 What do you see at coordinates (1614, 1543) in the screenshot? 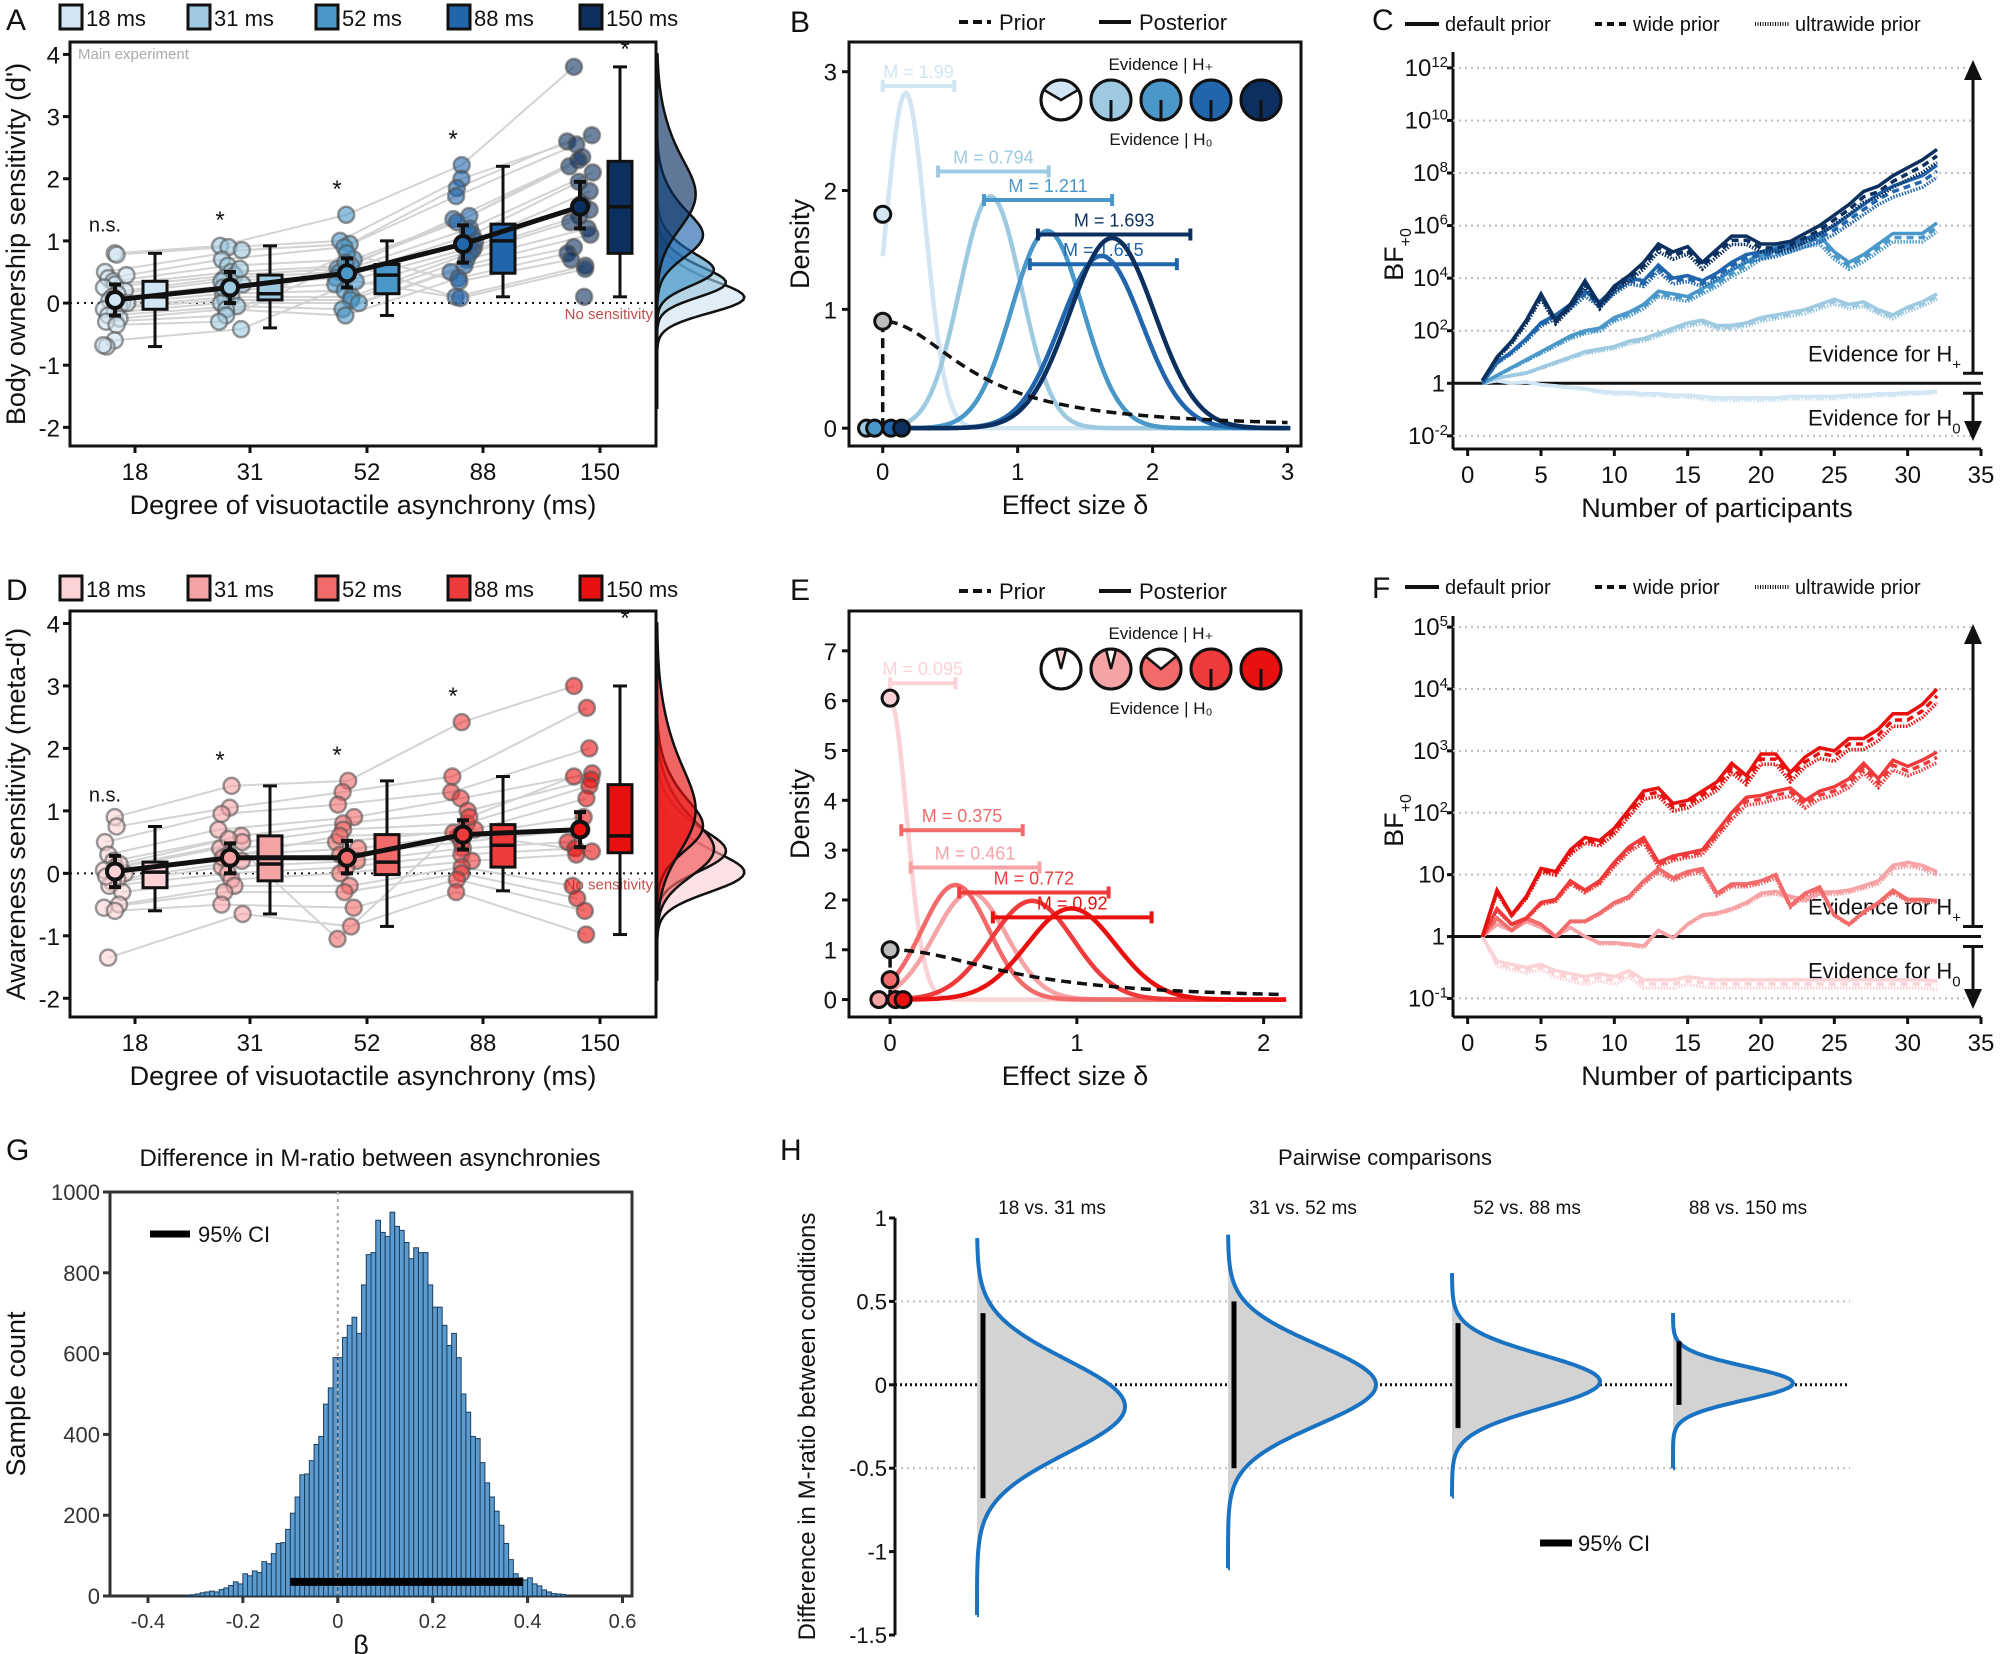
I see `legend-ci-label: 95% CI` at bounding box center [1614, 1543].